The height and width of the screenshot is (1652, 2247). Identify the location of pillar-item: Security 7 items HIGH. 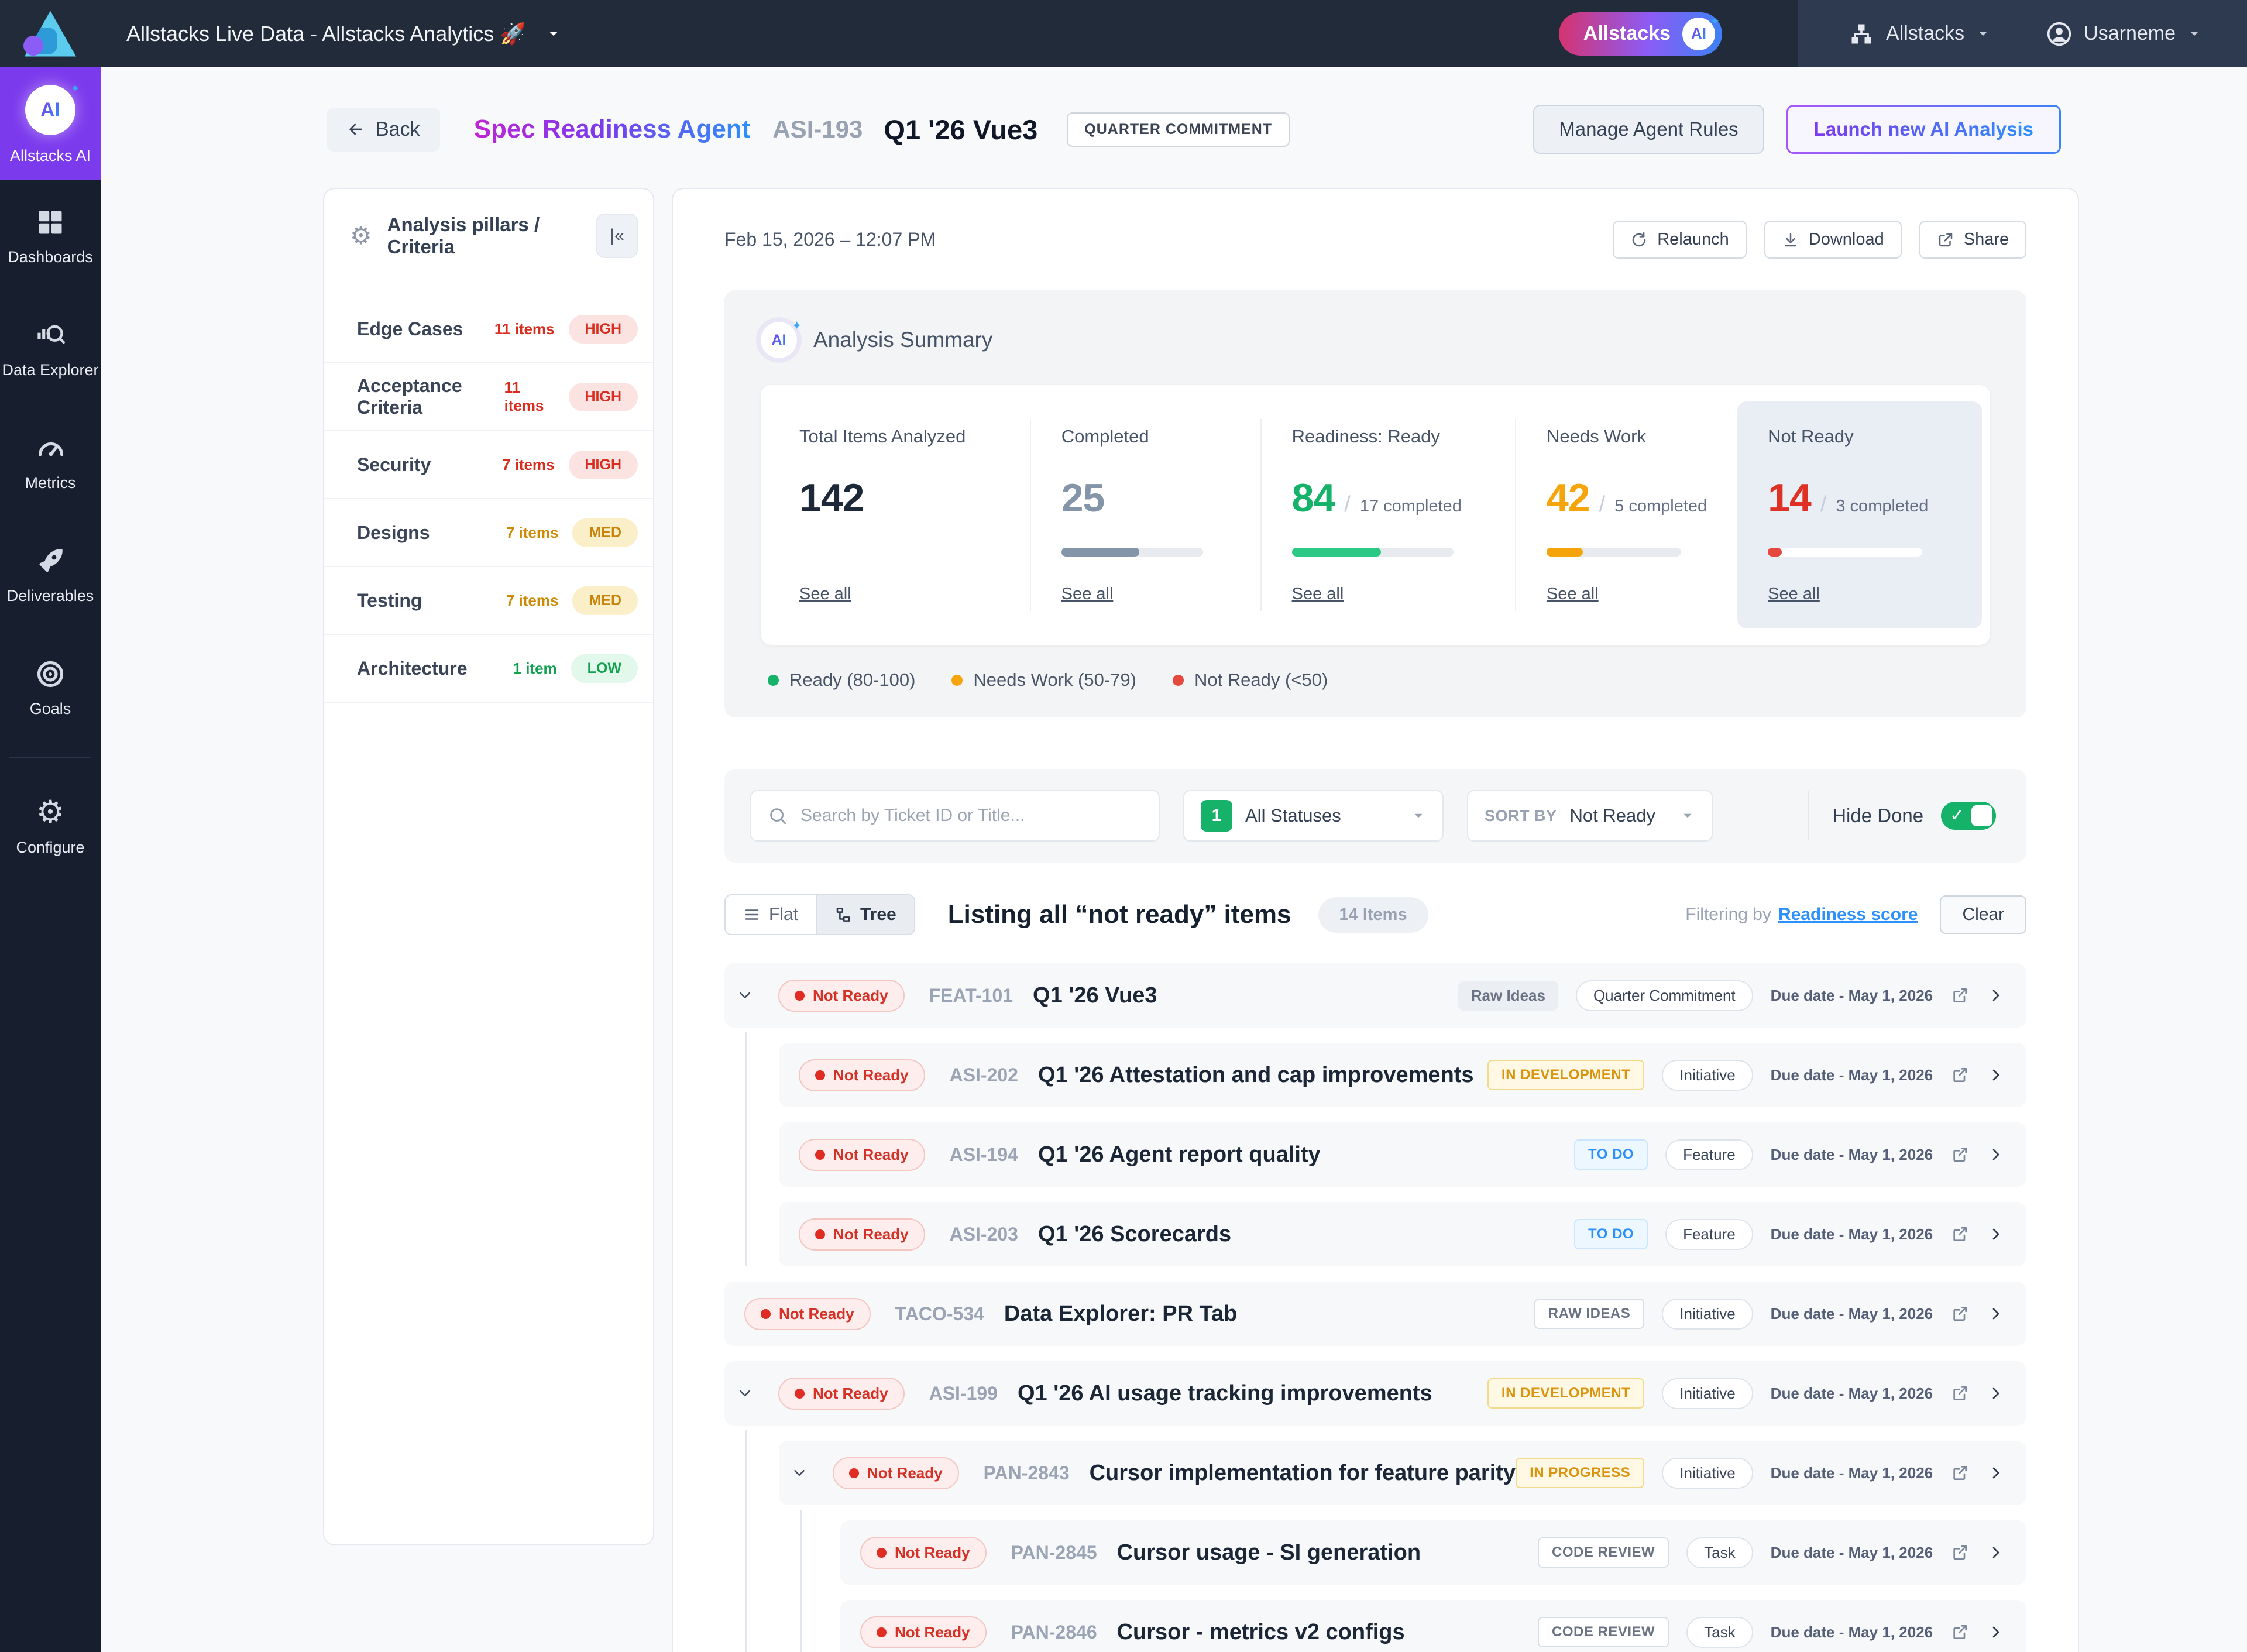
(489, 465).